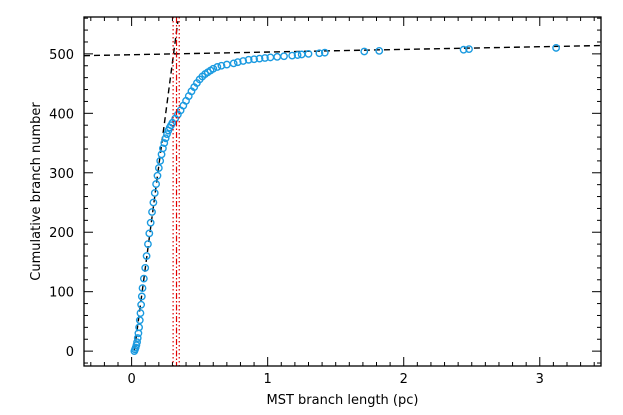  Describe the element at coordinates (131, 379) in the screenshot. I see `x-tick-label: 0` at that location.